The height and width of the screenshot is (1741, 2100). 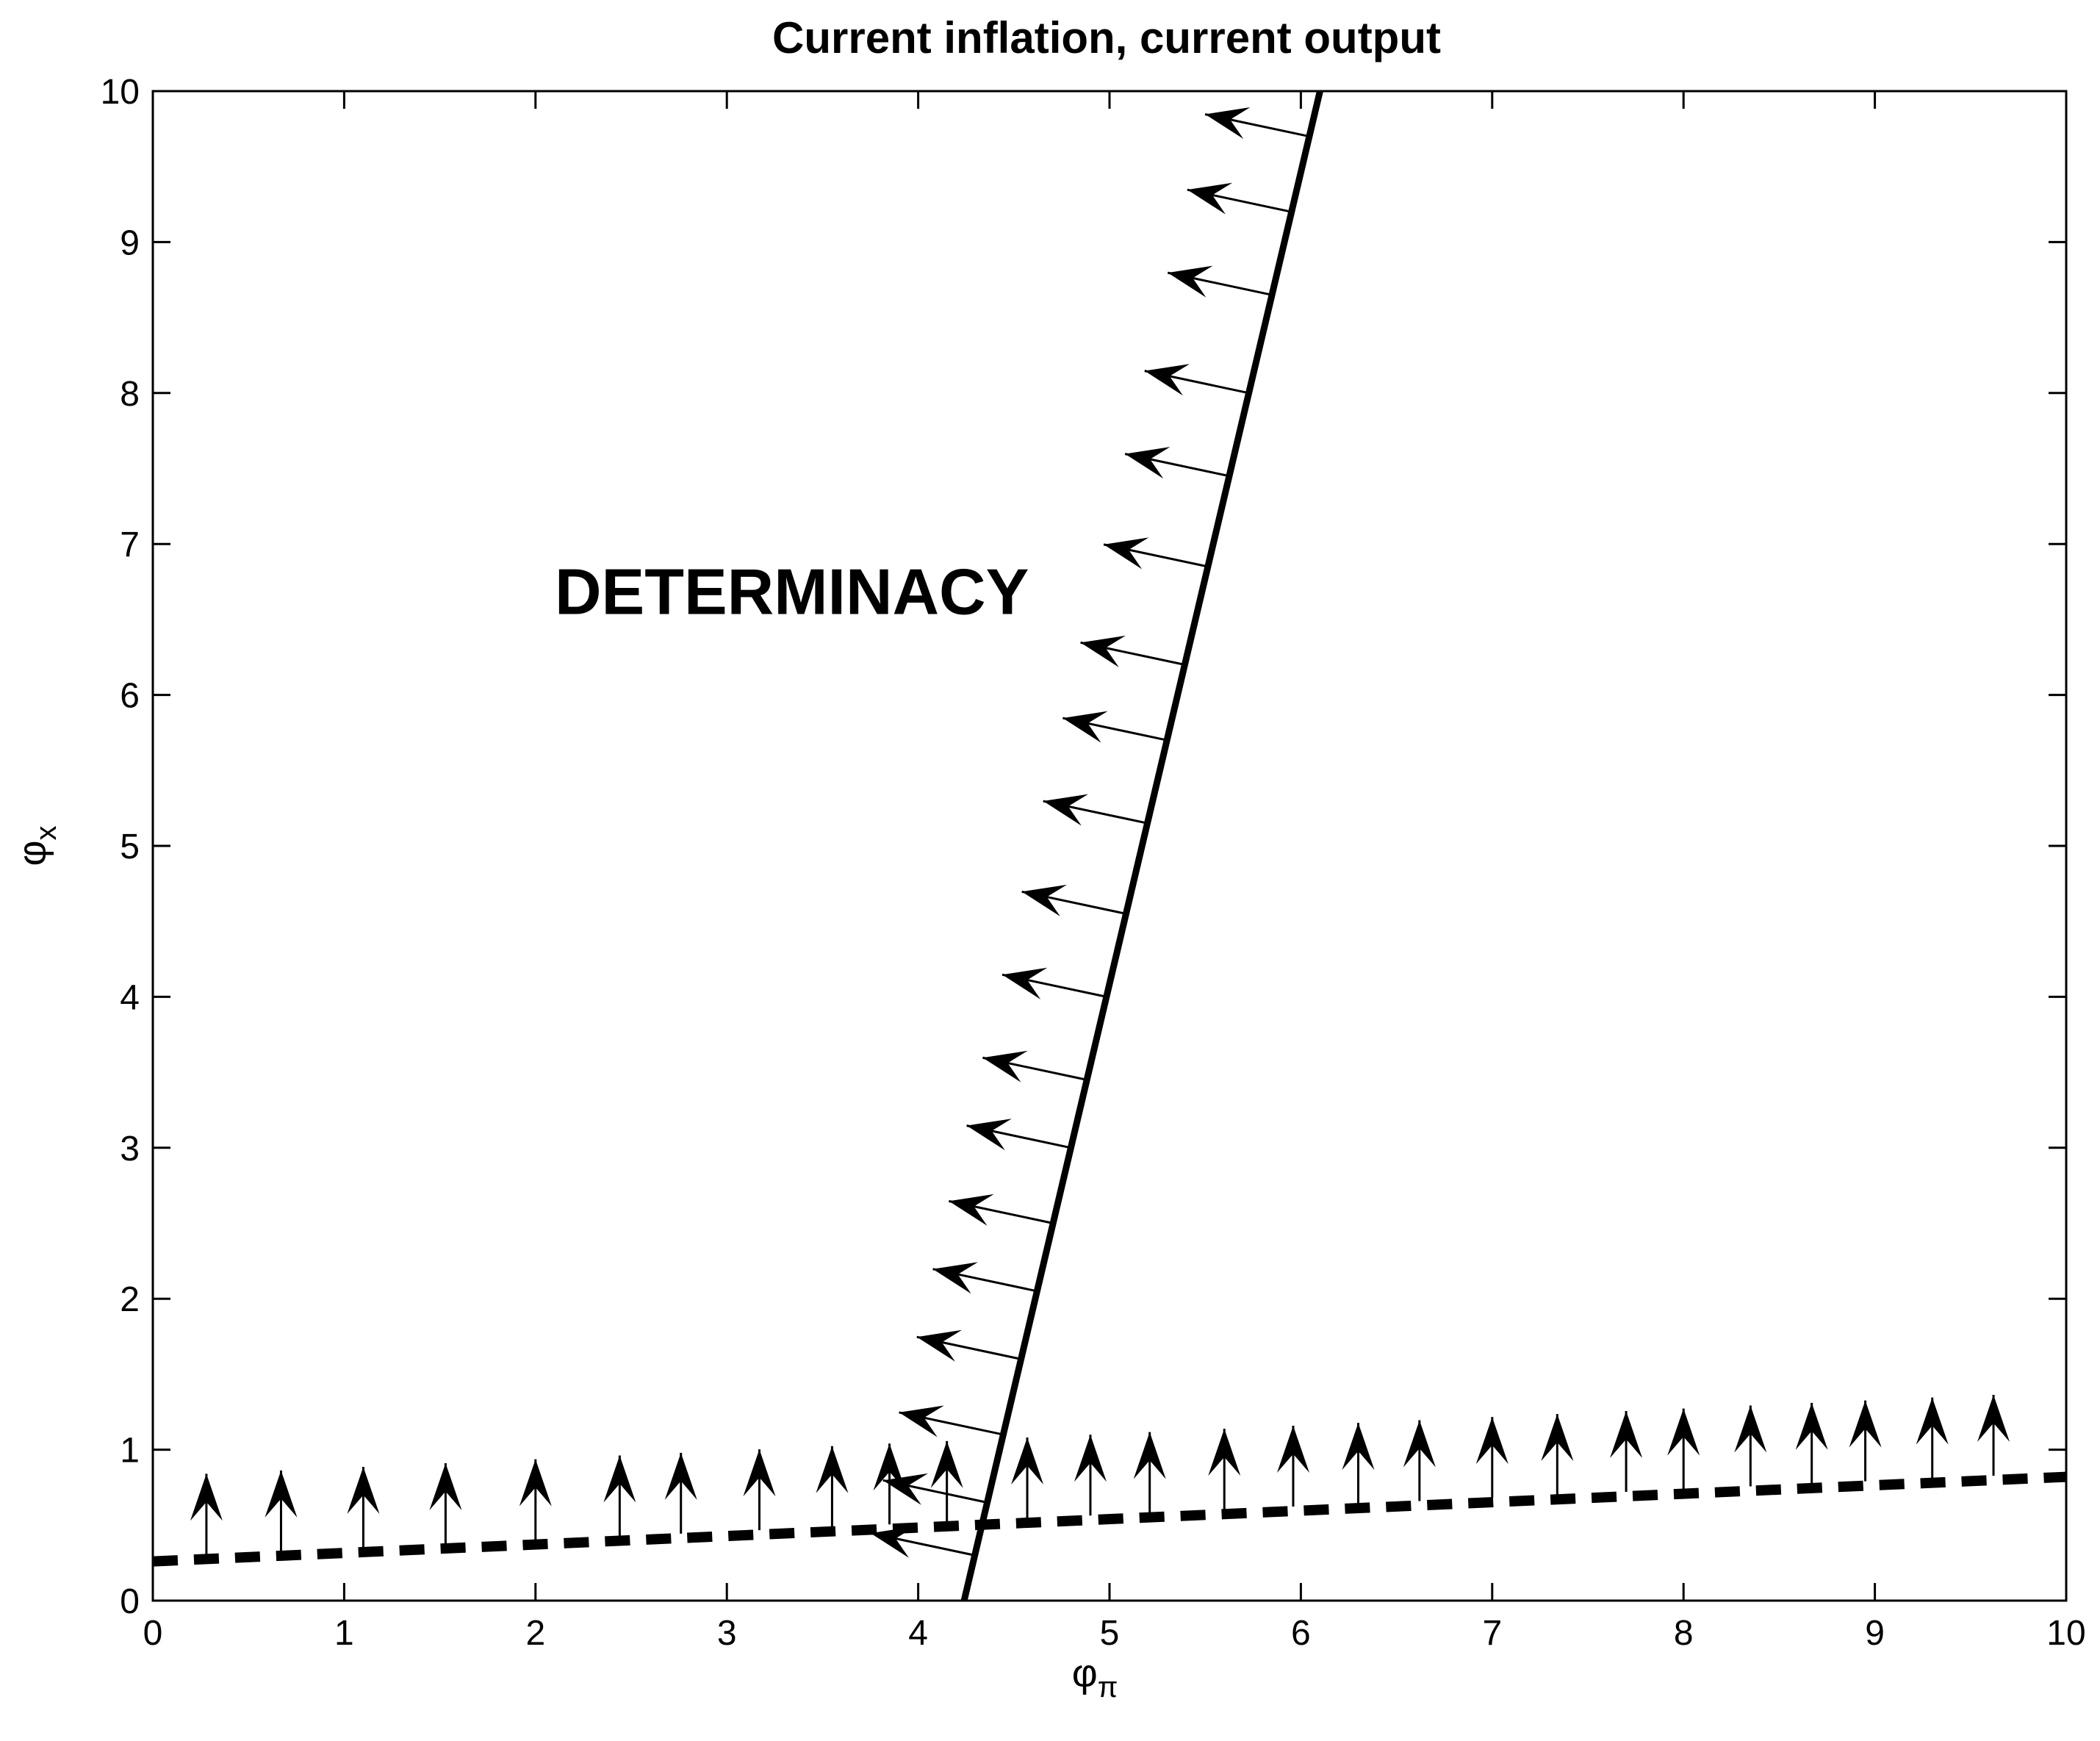 What do you see at coordinates (120, 92) in the screenshot?
I see `y-tick-label: 10` at bounding box center [120, 92].